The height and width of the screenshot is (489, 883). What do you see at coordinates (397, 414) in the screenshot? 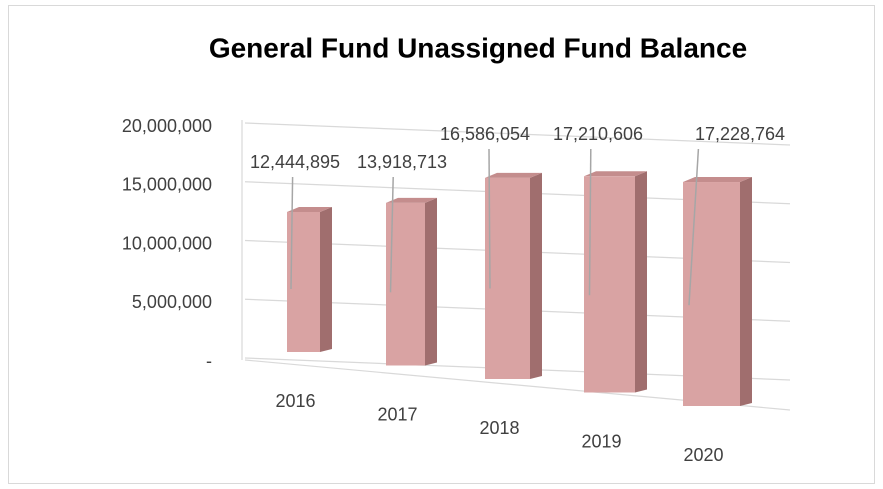
I see `x-tick-label: 2017` at bounding box center [397, 414].